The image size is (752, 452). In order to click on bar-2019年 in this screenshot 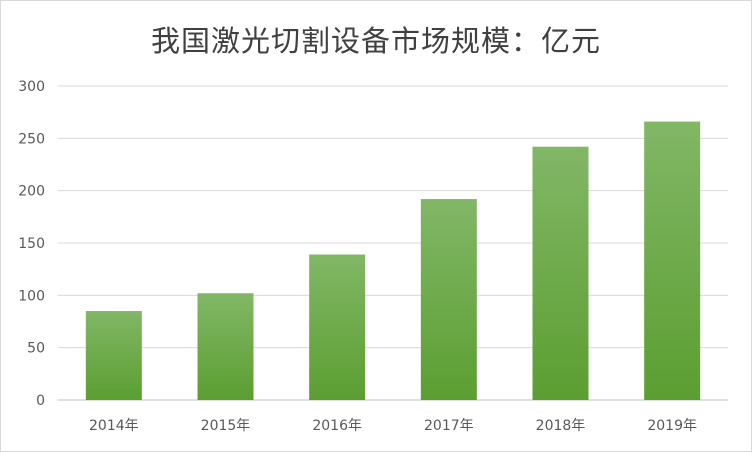, I will do `click(672, 260)`.